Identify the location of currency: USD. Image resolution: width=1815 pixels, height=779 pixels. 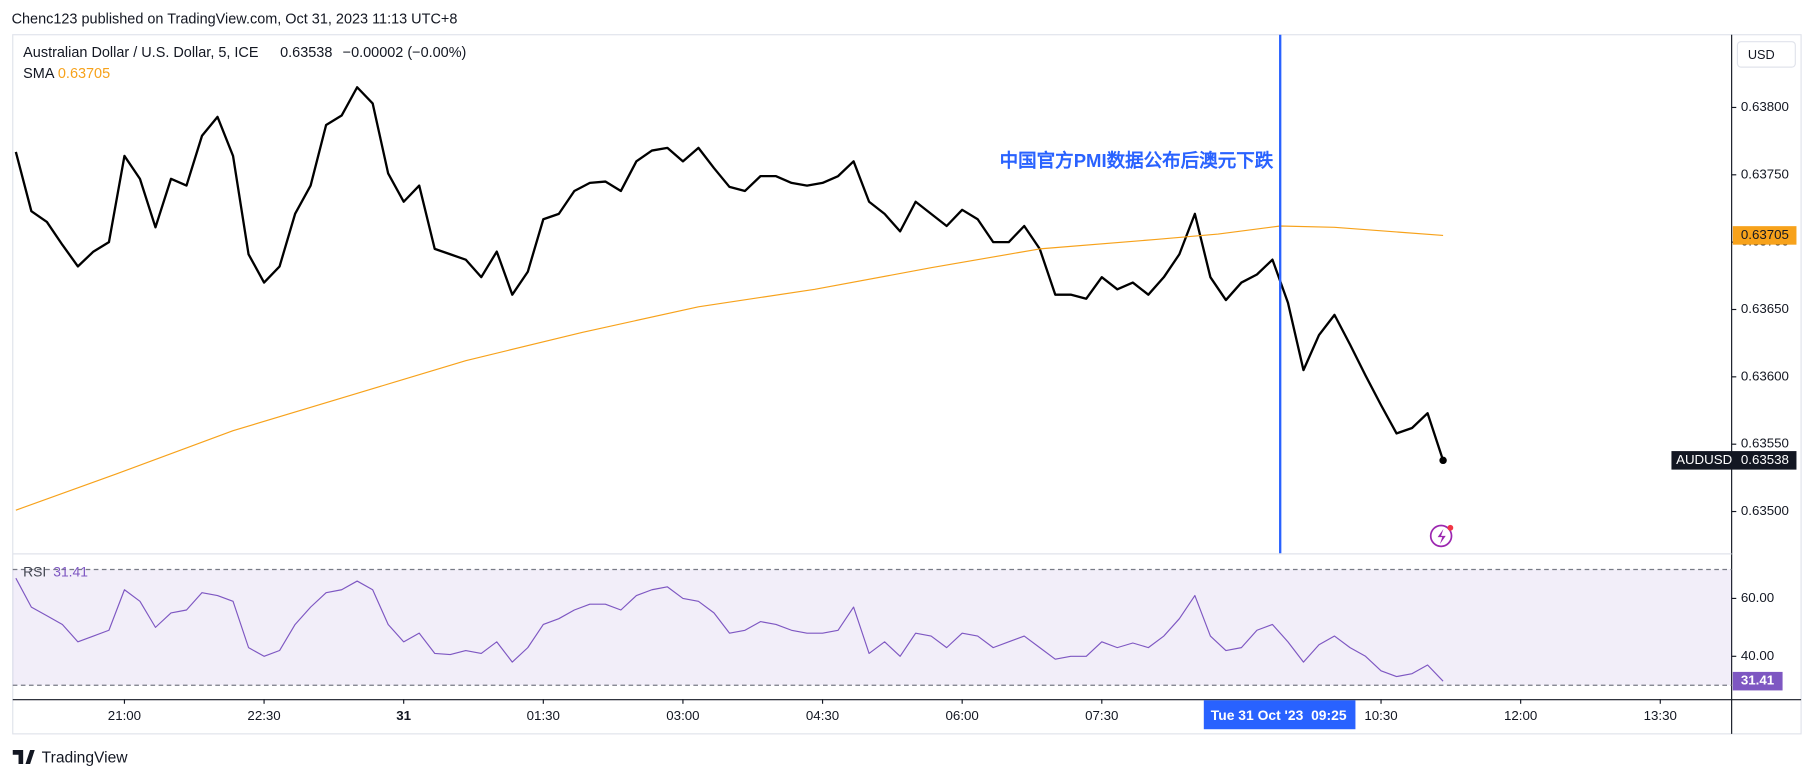
(1761, 54).